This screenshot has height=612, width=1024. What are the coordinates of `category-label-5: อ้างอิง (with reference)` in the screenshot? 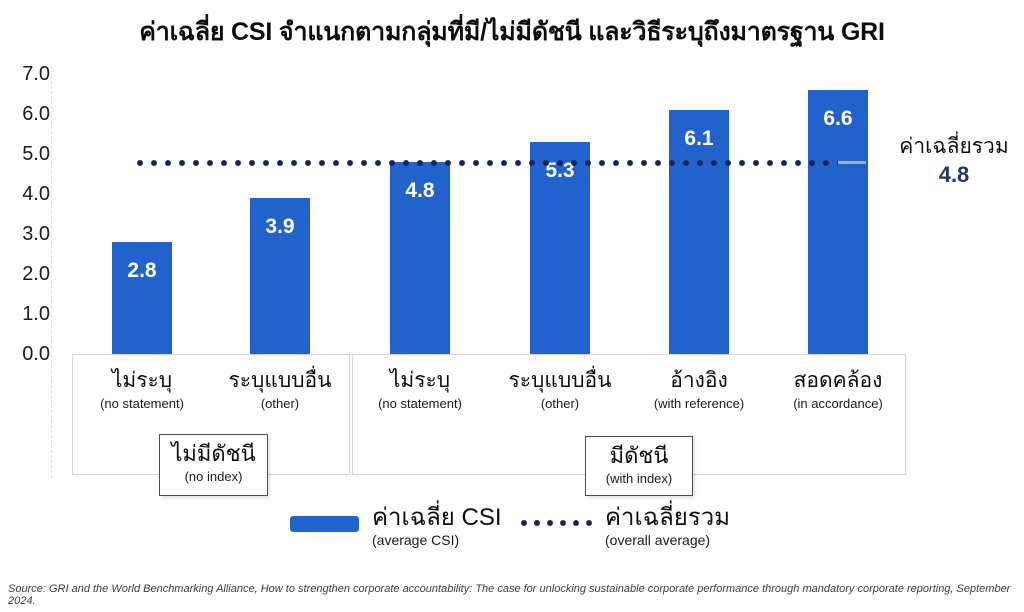 It's located at (699, 389).